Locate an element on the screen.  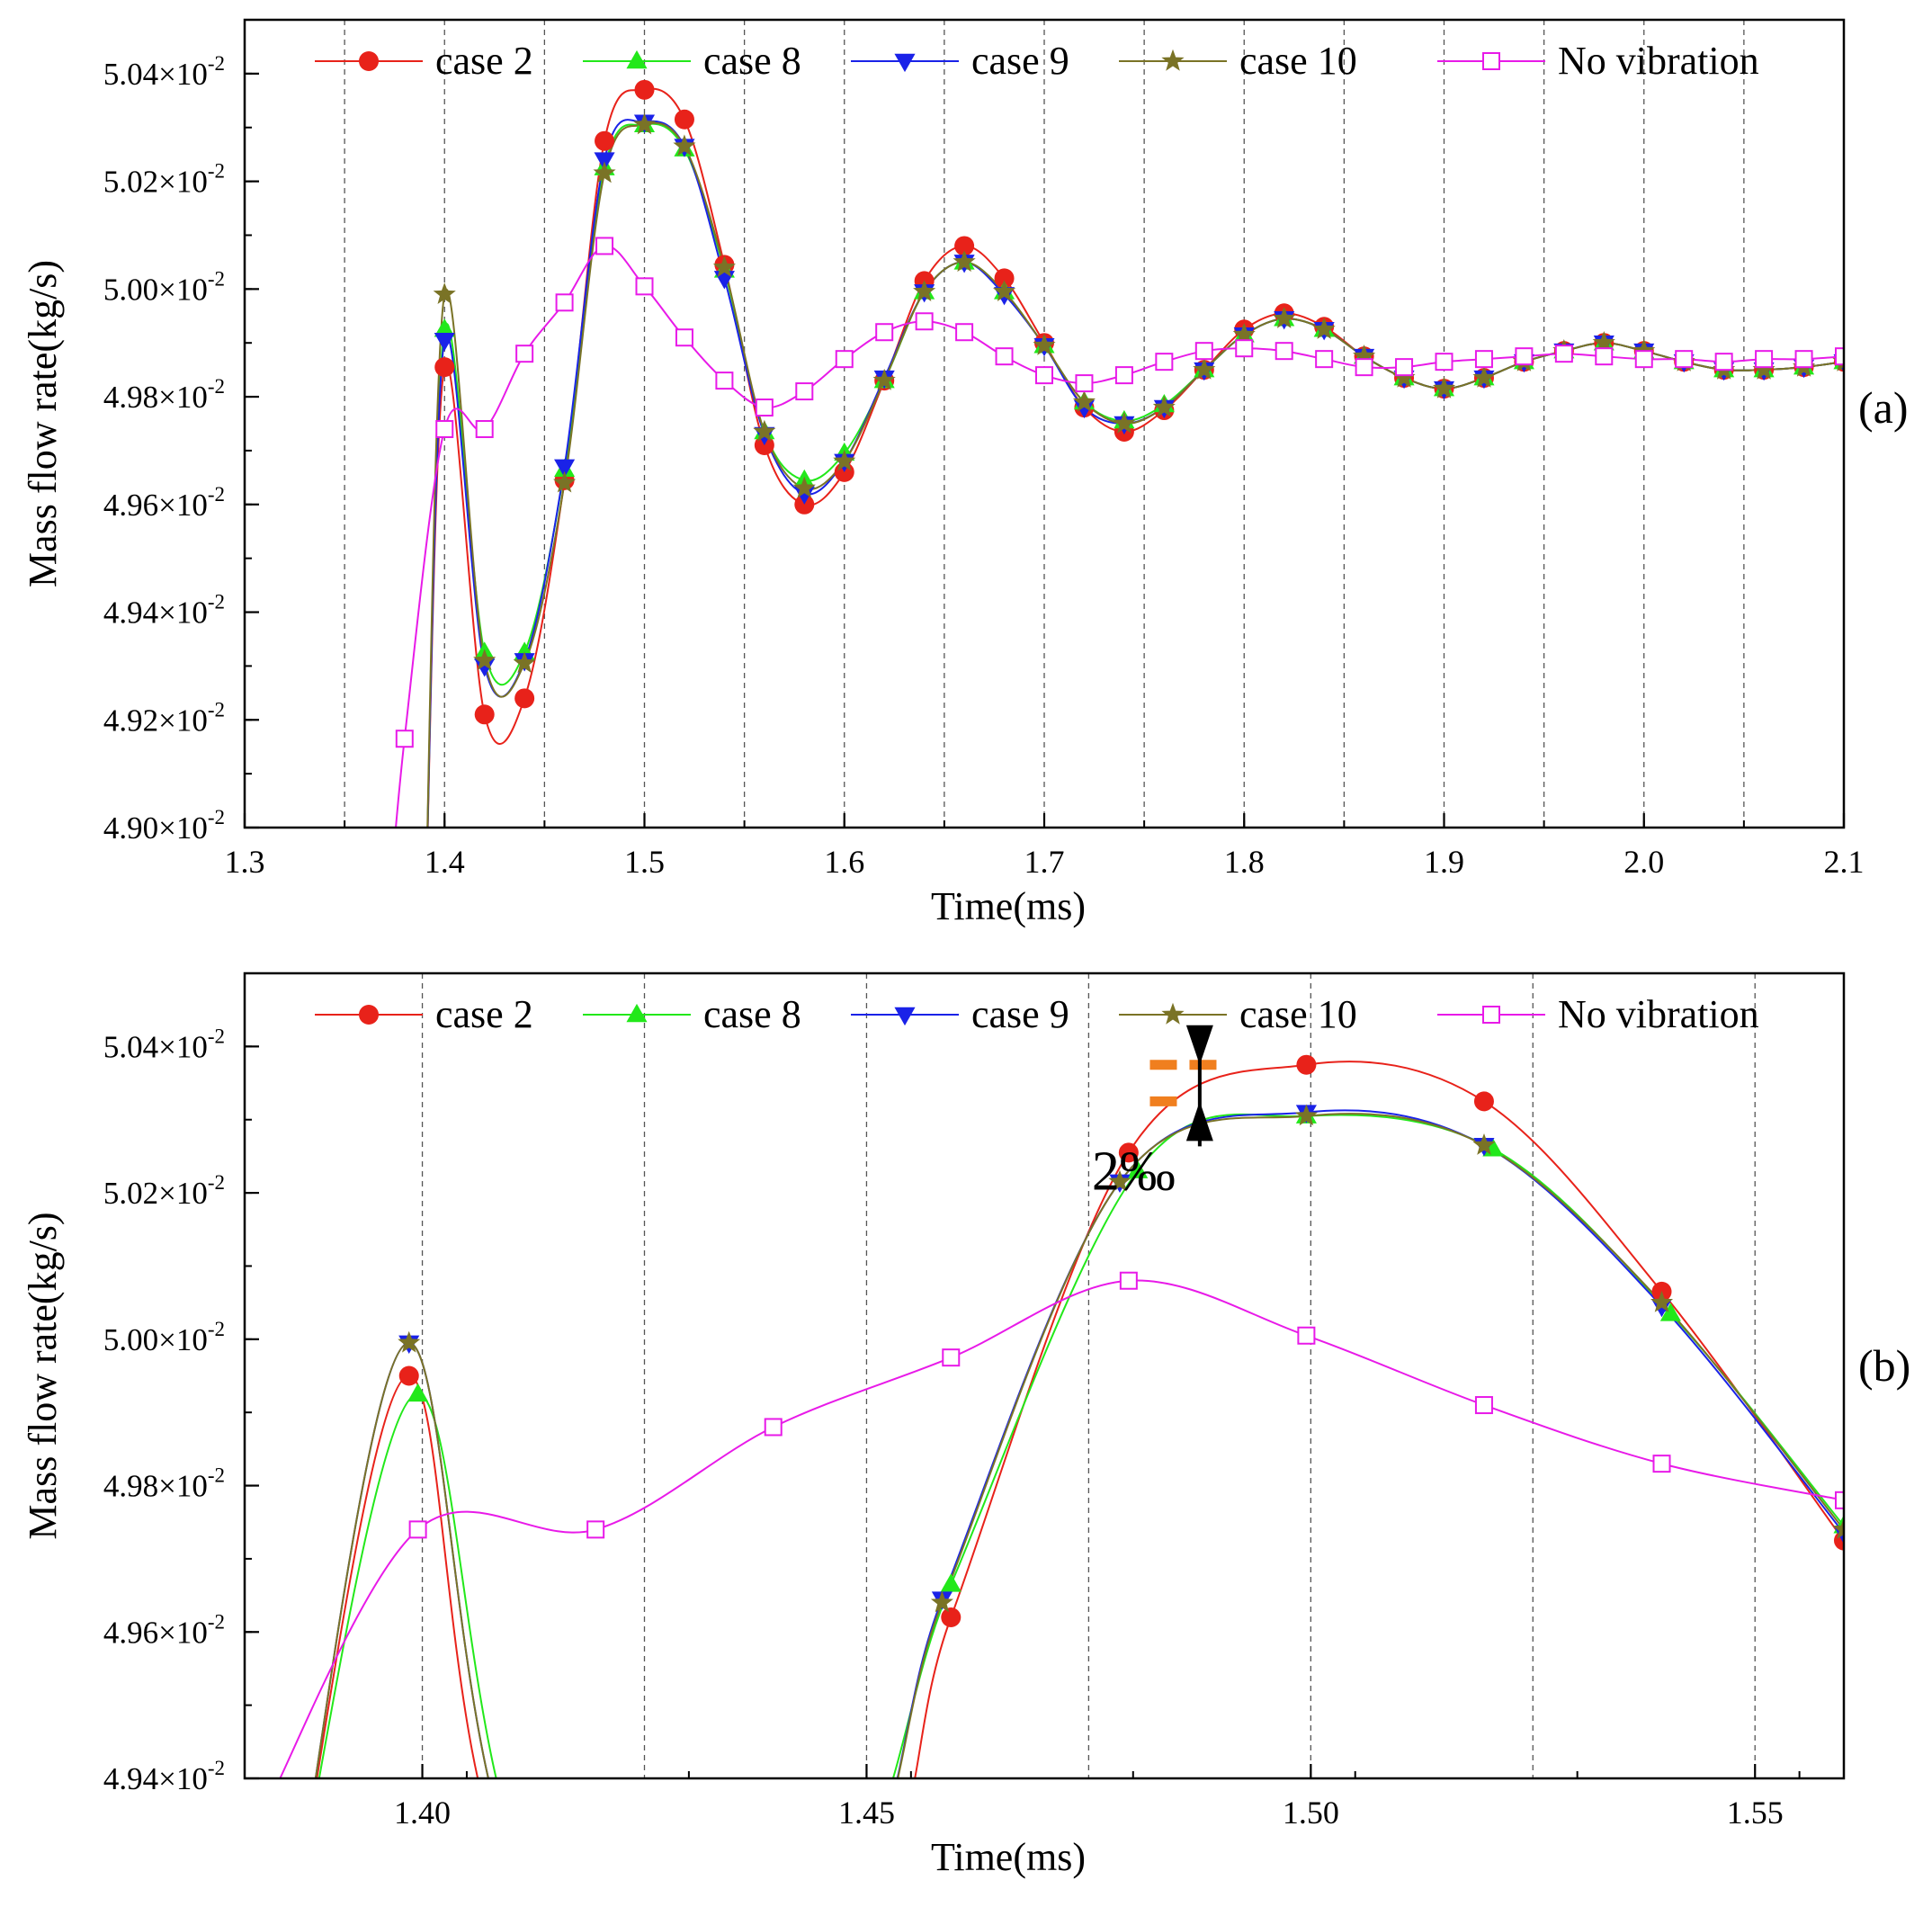
tolerance-annotation: 2‰ is located at coordinates (1159, 1113).